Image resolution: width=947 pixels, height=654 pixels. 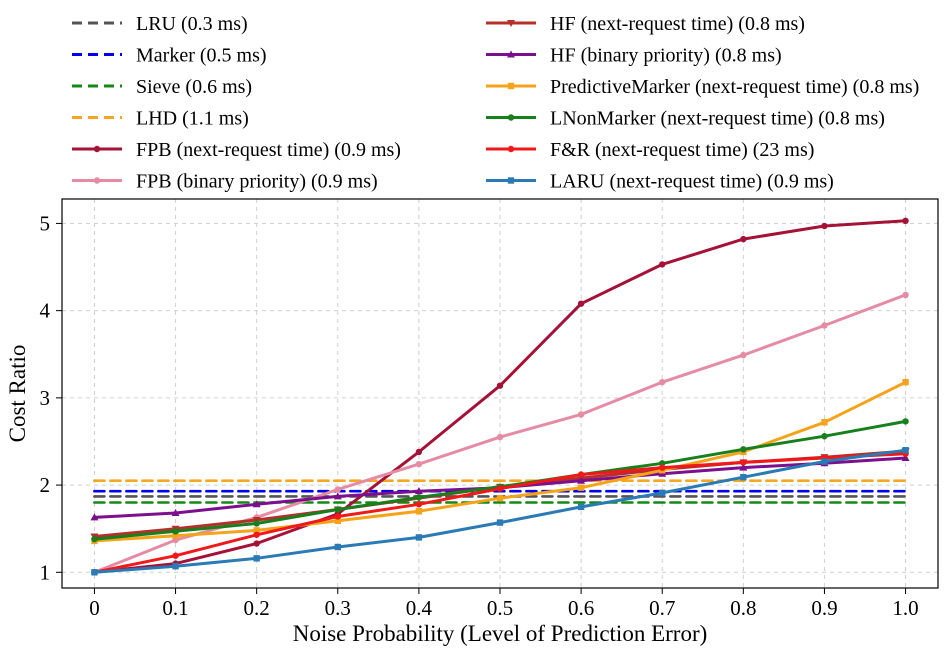 I want to click on y-axis: 1 2 3 4 5, so click(x=51, y=397).